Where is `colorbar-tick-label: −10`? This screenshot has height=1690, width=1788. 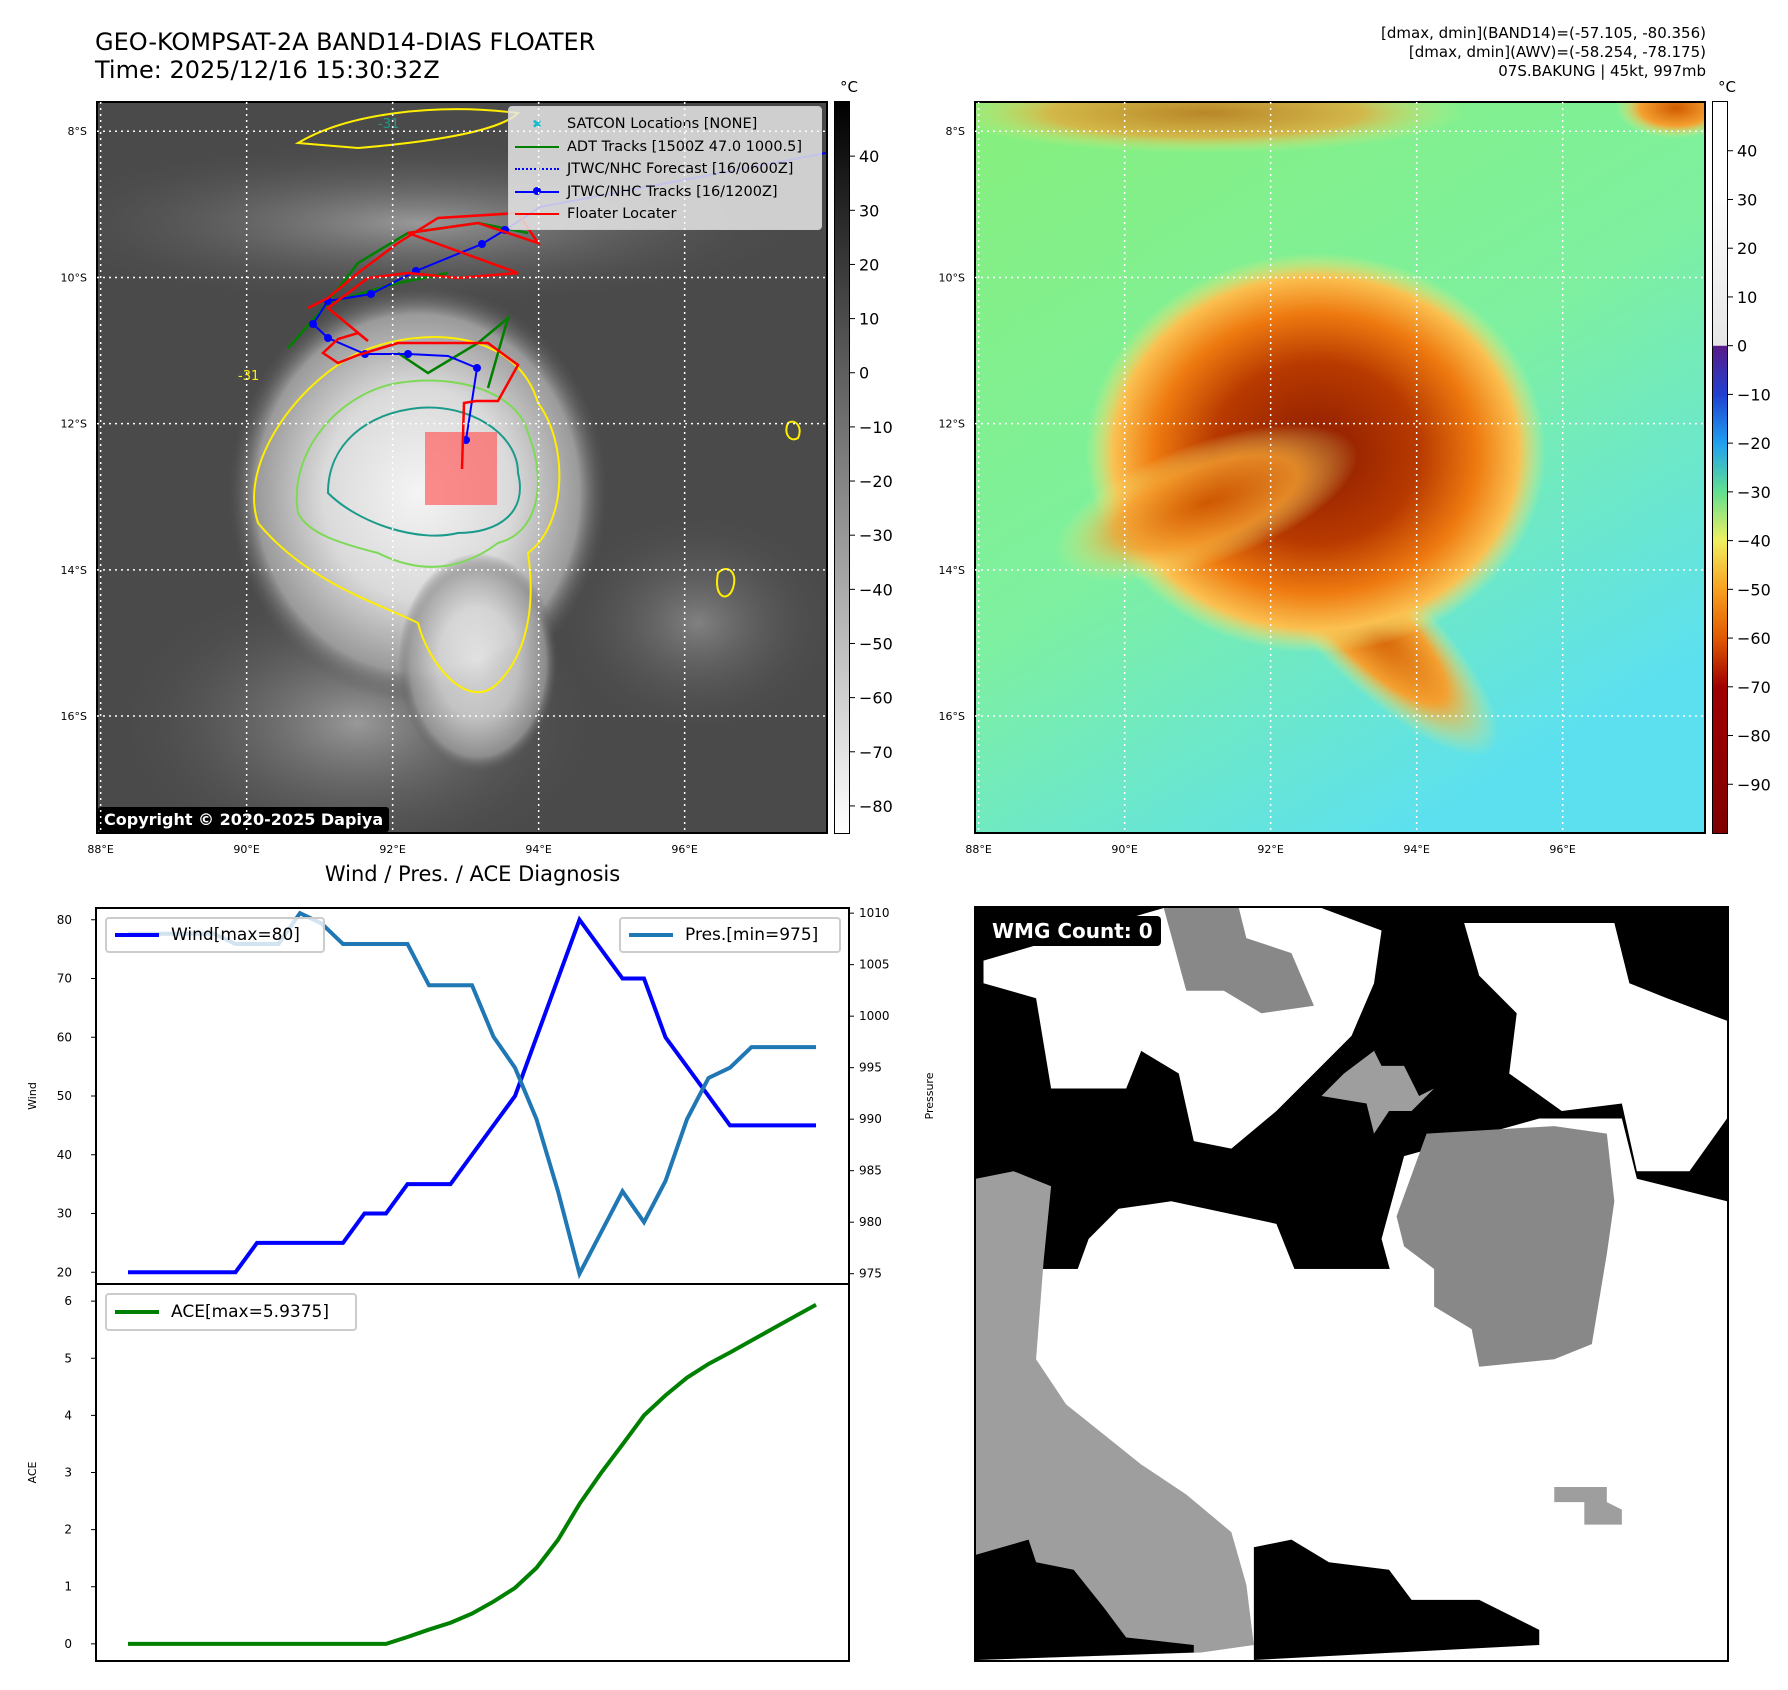 colorbar-tick-label: −10 is located at coordinates (1754, 394).